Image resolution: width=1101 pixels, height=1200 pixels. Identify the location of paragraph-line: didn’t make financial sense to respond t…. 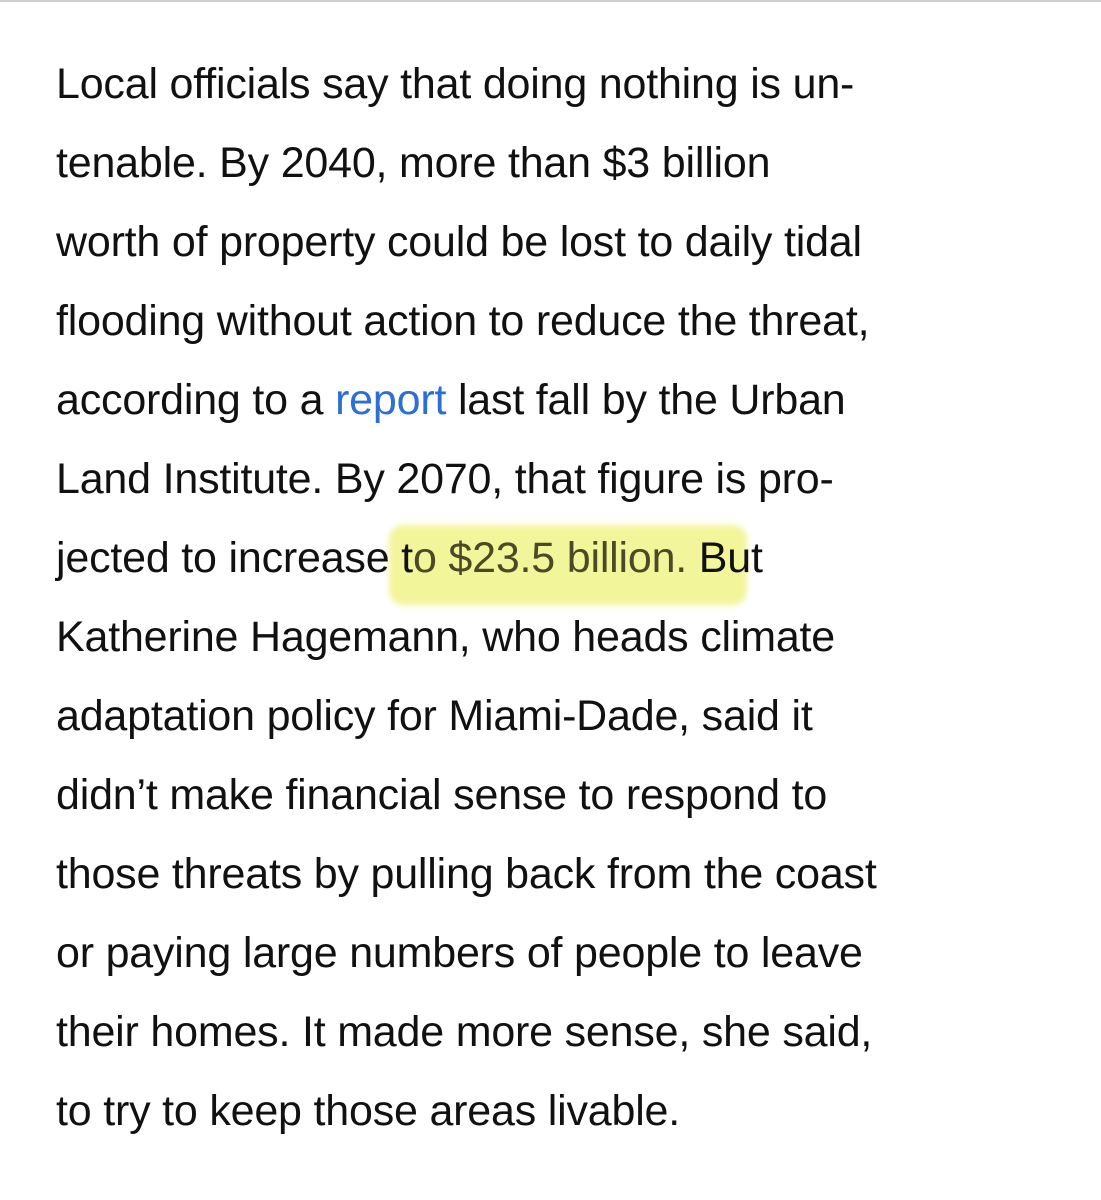
(442, 795).